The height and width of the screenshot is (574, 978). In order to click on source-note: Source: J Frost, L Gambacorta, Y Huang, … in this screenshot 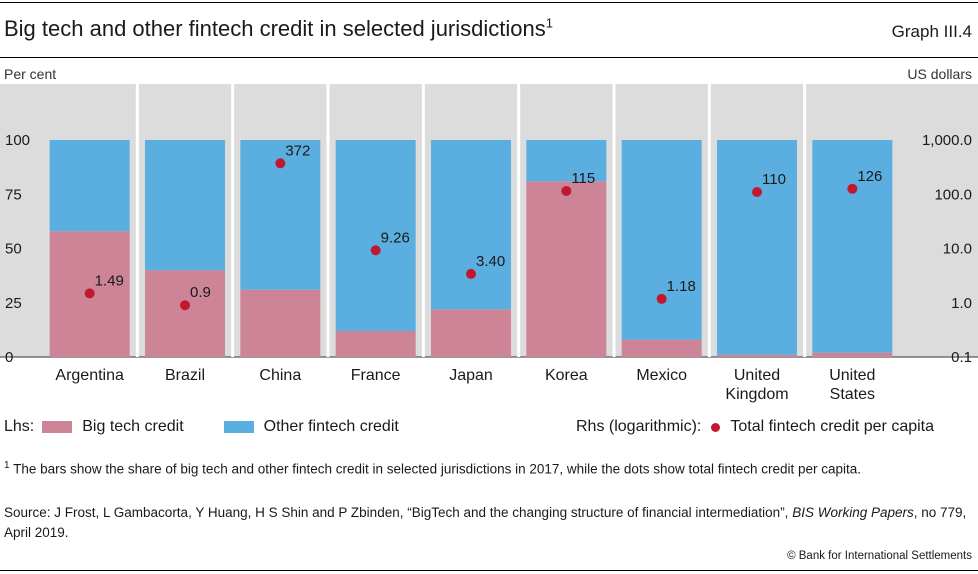, I will do `click(489, 523)`.